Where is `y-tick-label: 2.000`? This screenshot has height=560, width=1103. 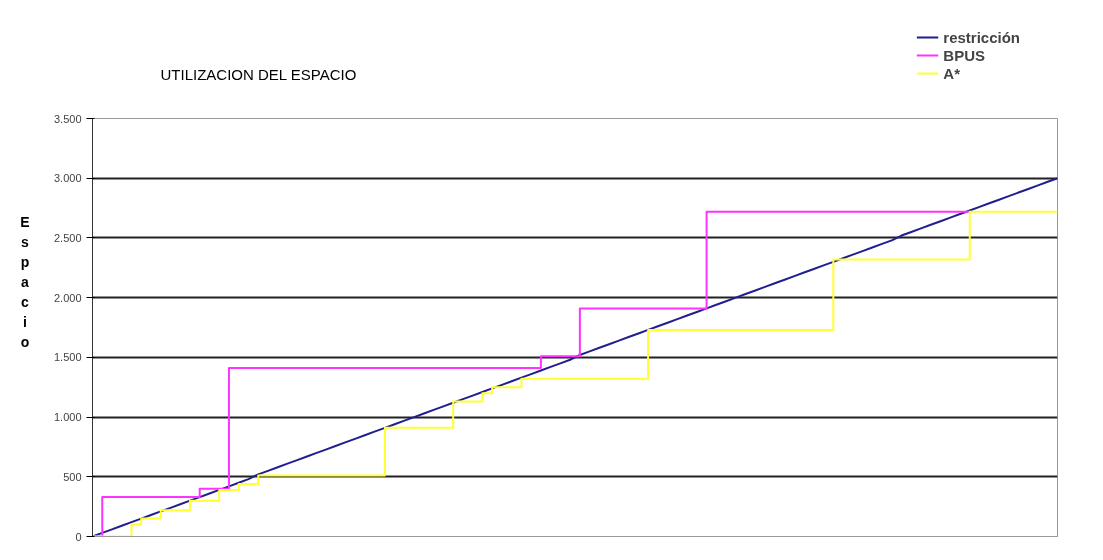
y-tick-label: 2.000 is located at coordinates (67, 297).